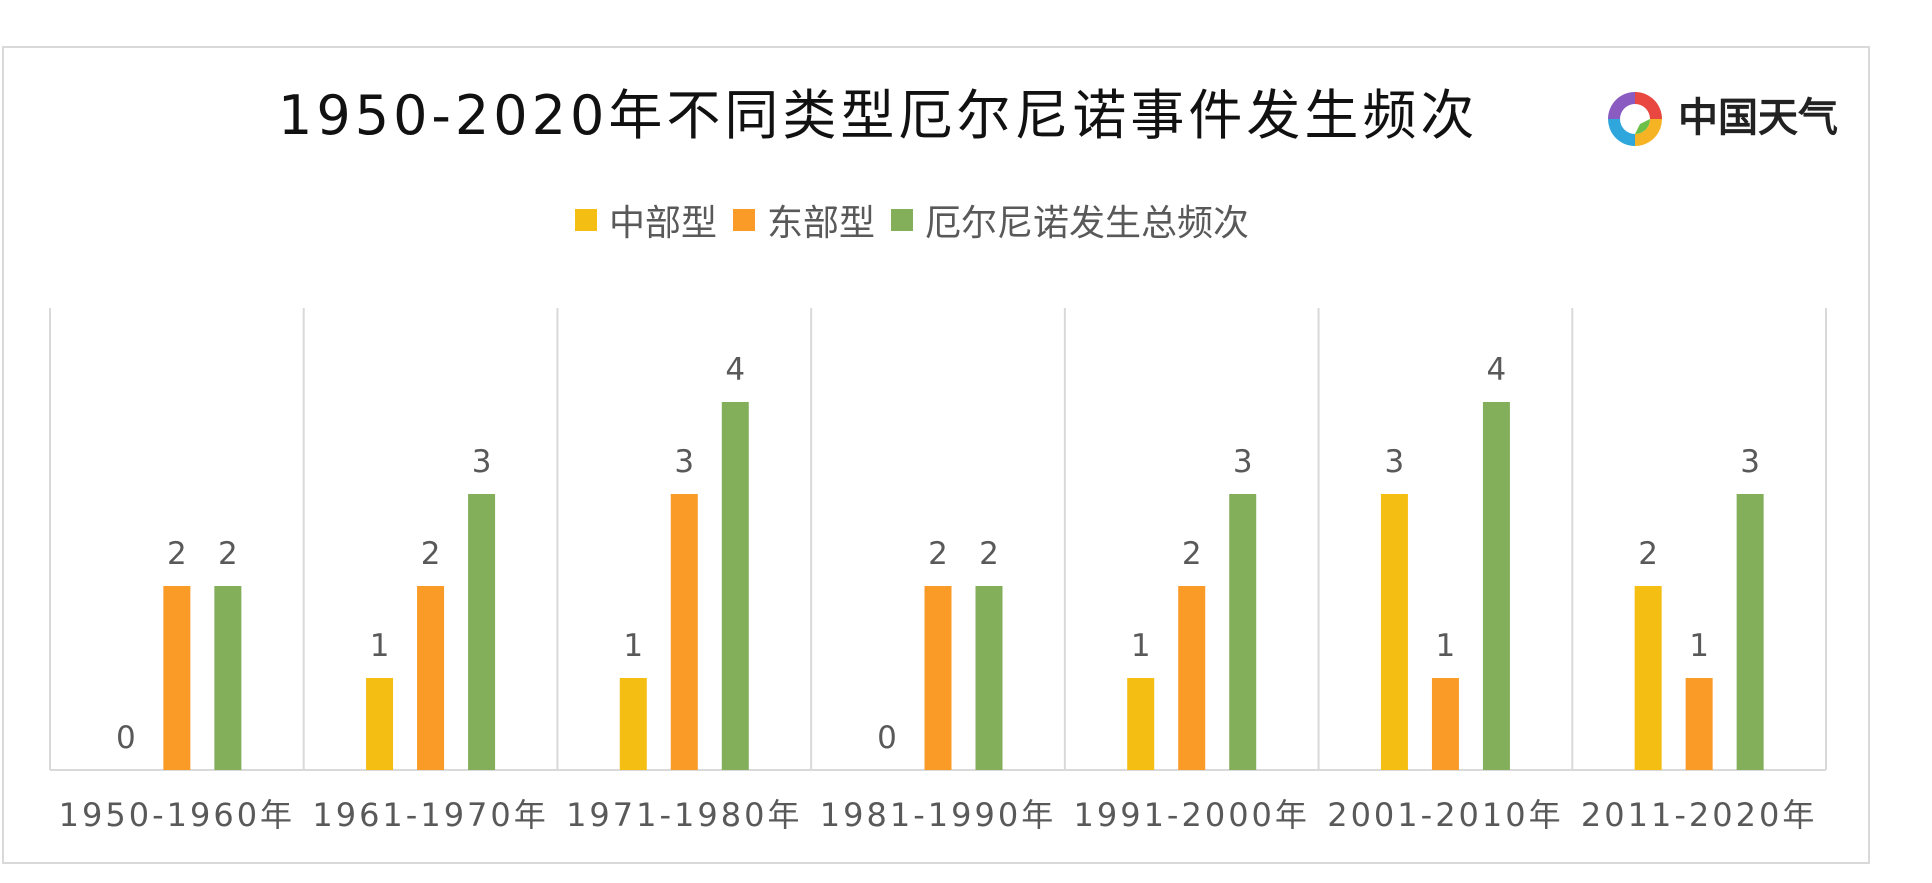 The height and width of the screenshot is (883, 1932). I want to click on data-label-series-0-cat-3: 0, so click(887, 738).